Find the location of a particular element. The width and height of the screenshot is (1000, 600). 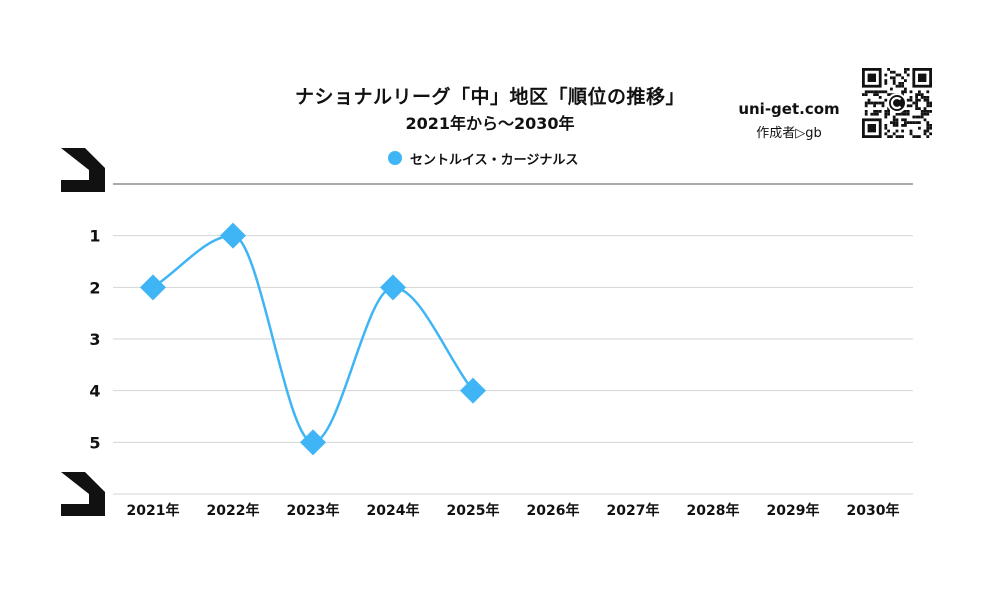

axis-corner-bottom is located at coordinates (83, 494).